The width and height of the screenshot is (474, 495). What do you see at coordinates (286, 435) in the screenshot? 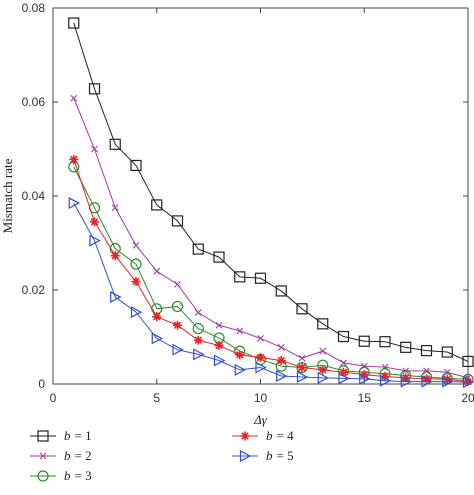
I see `legend-val: = 4` at bounding box center [286, 435].